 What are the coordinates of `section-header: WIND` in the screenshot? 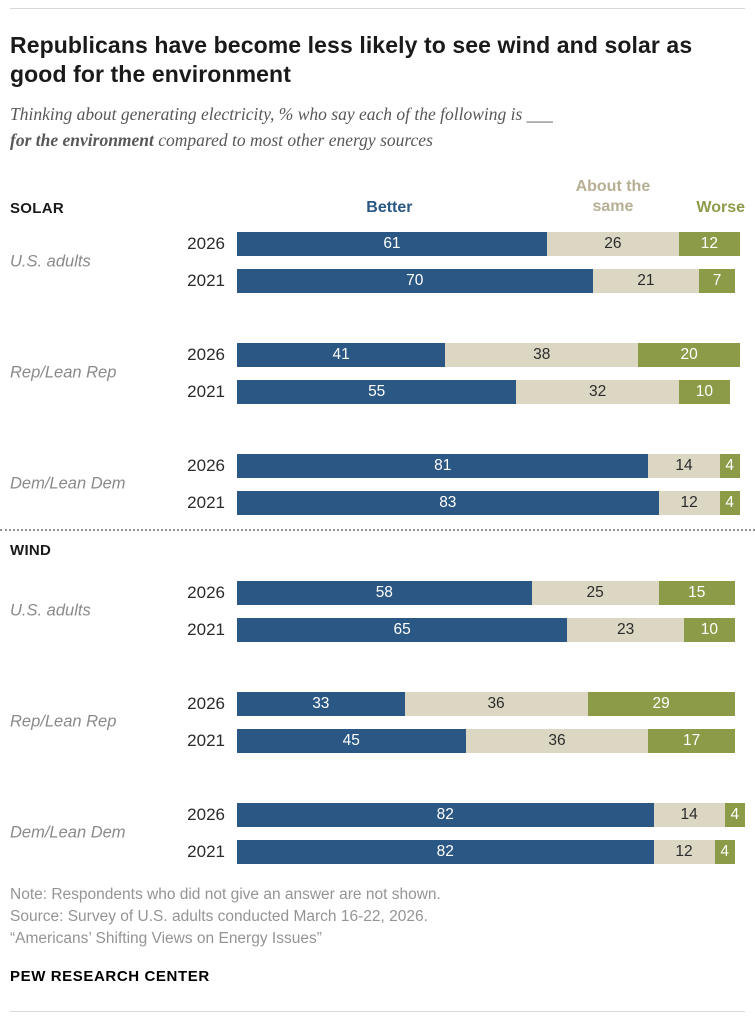 It's located at (377, 550).